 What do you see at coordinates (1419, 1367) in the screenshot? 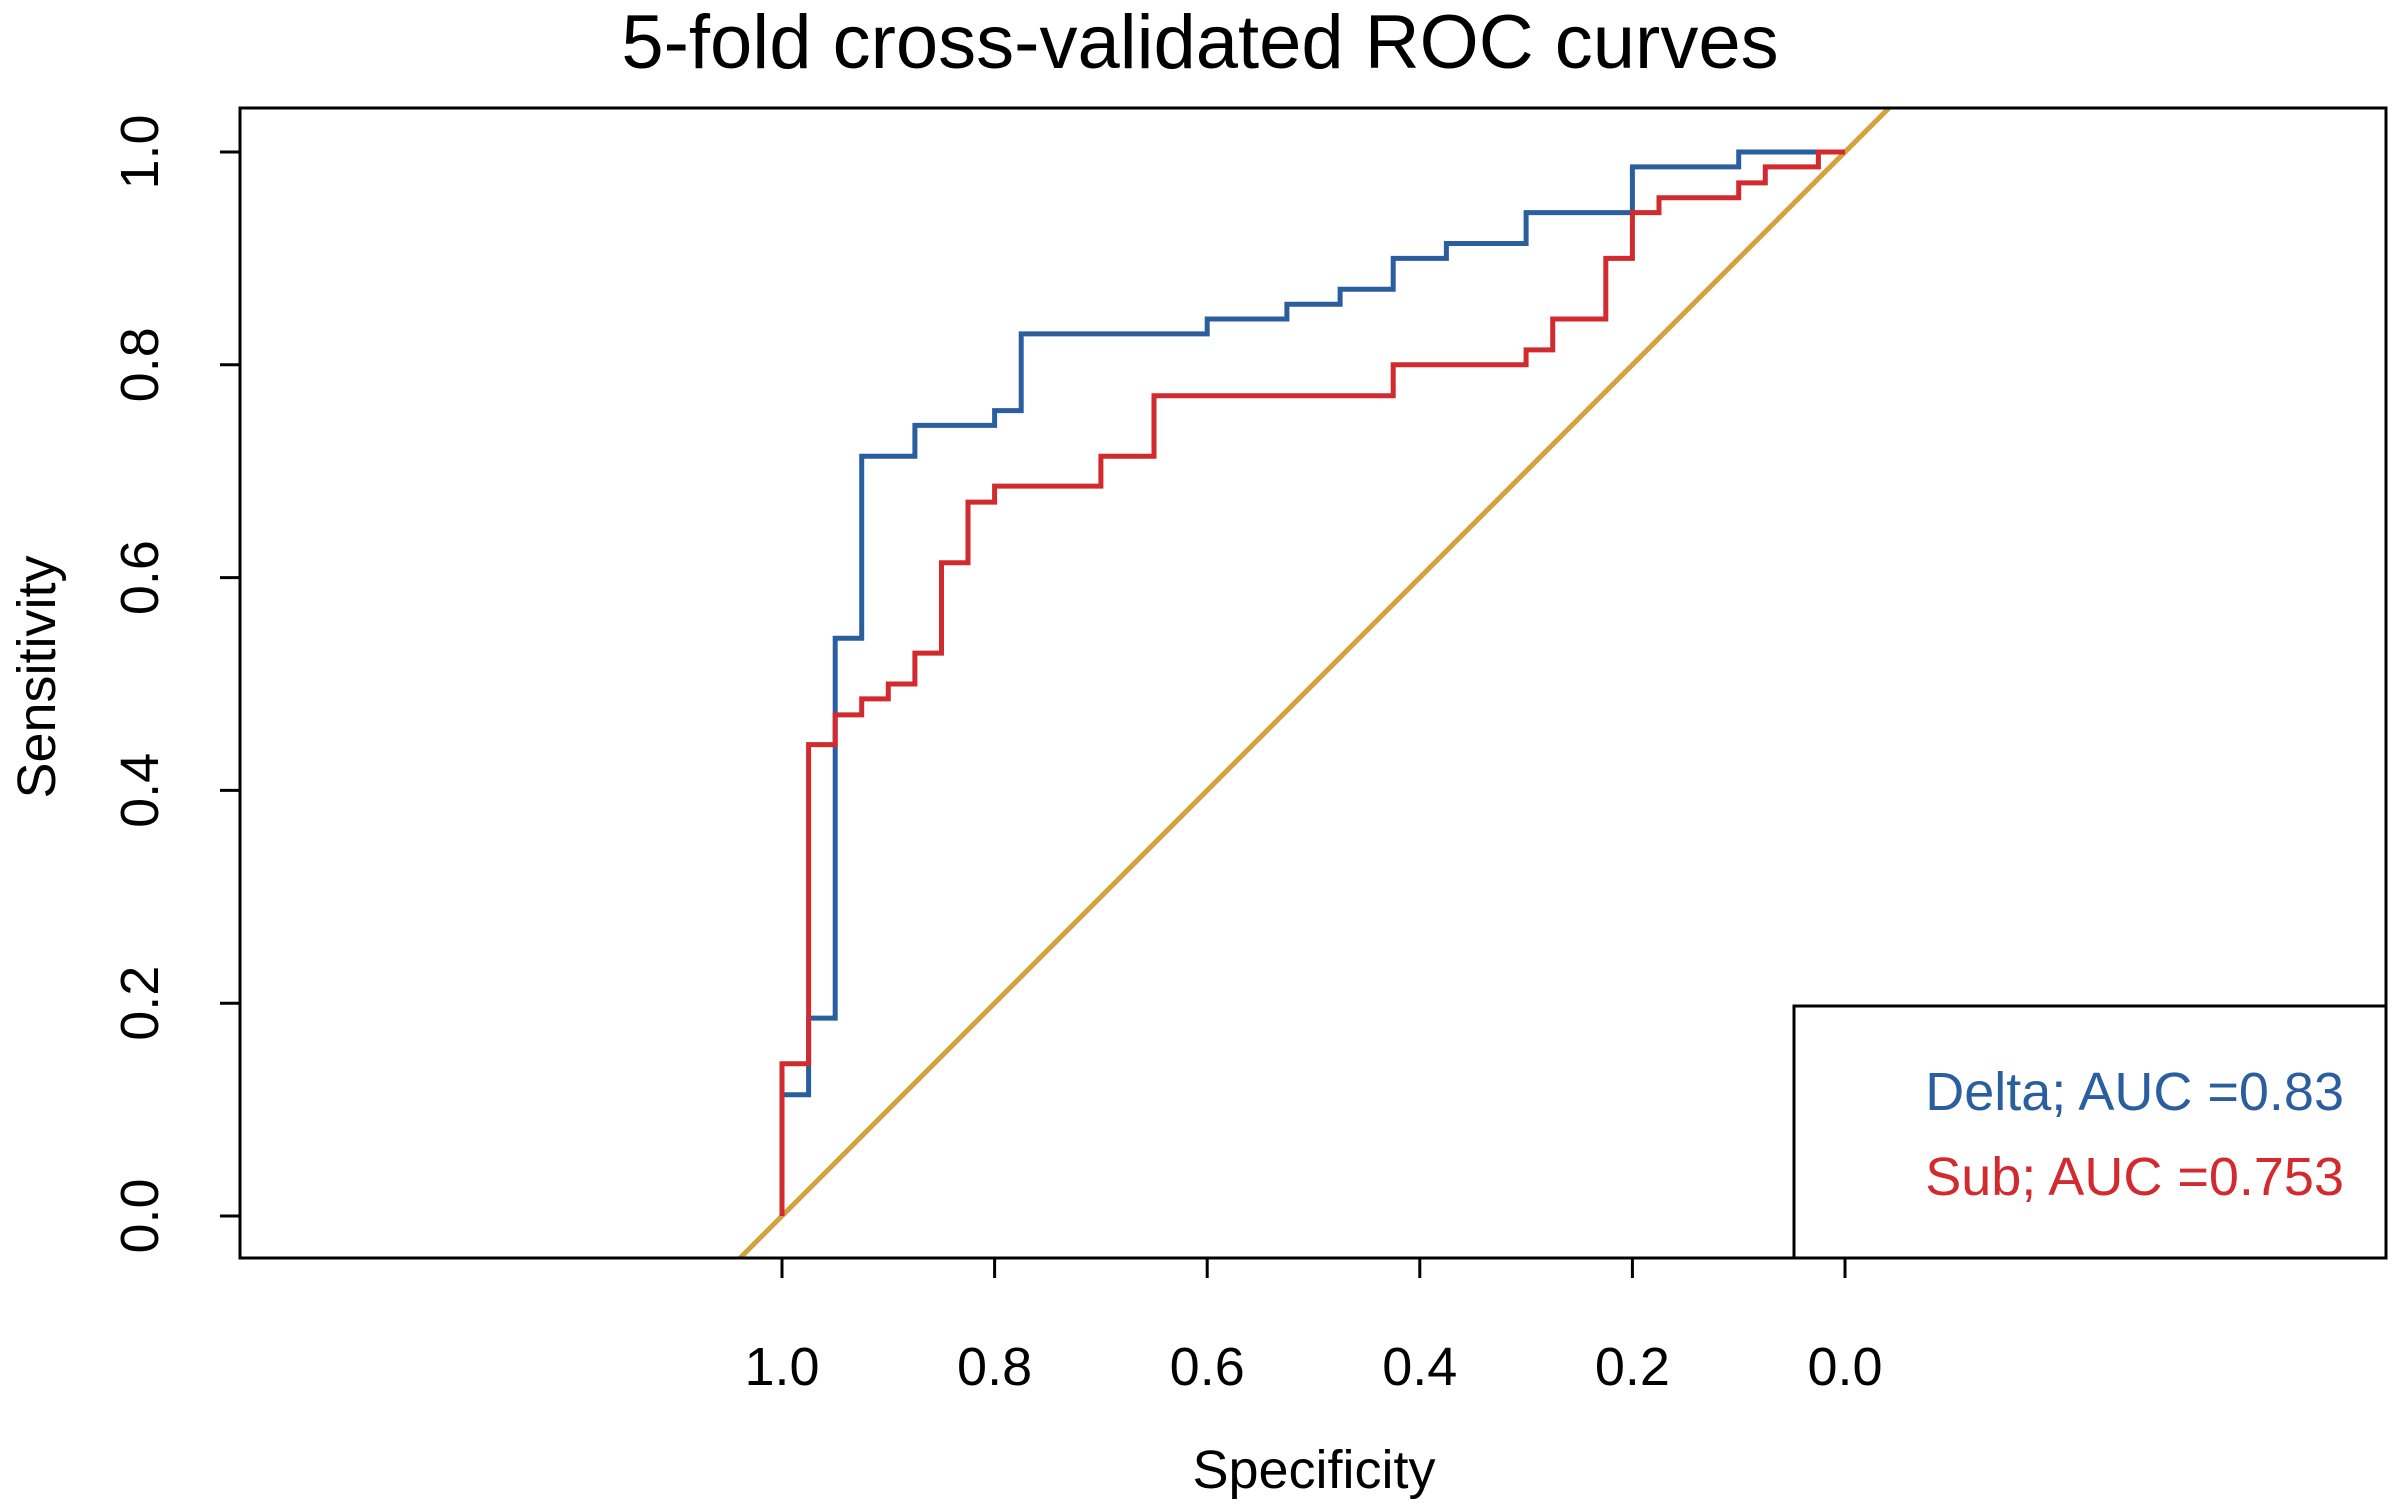
I see `x-tick-label: 0.4` at bounding box center [1419, 1367].